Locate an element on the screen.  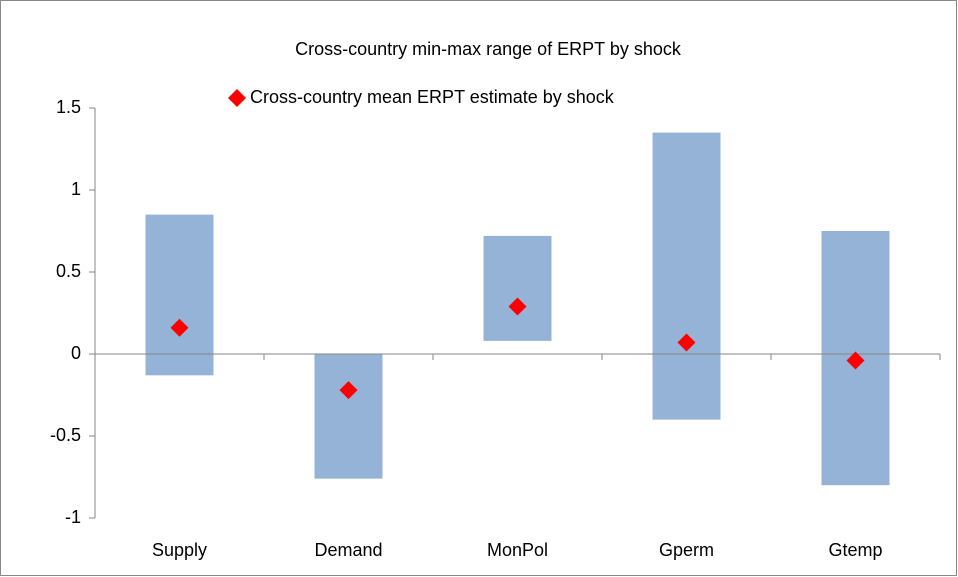
y-tick-label: -1 is located at coordinates (73, 517).